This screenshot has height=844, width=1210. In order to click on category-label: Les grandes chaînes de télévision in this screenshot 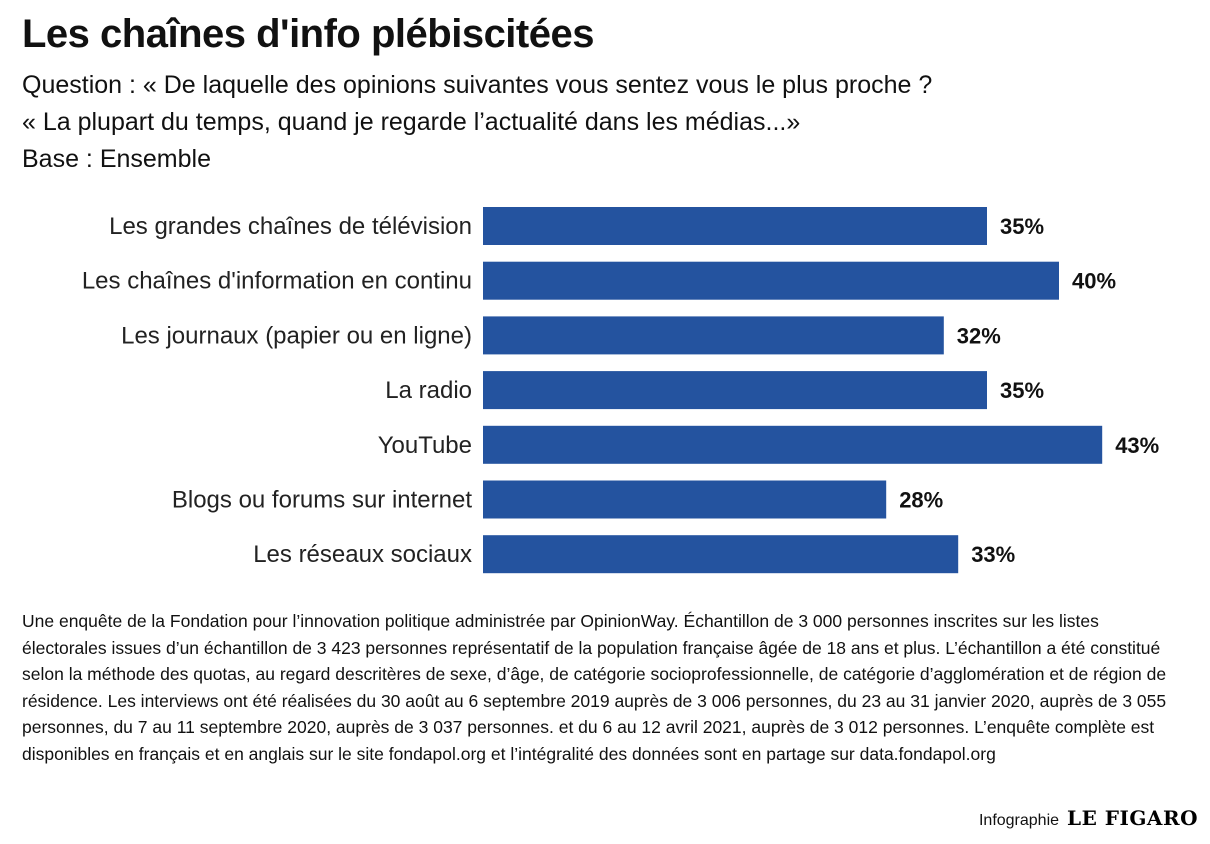, I will do `click(290, 226)`.